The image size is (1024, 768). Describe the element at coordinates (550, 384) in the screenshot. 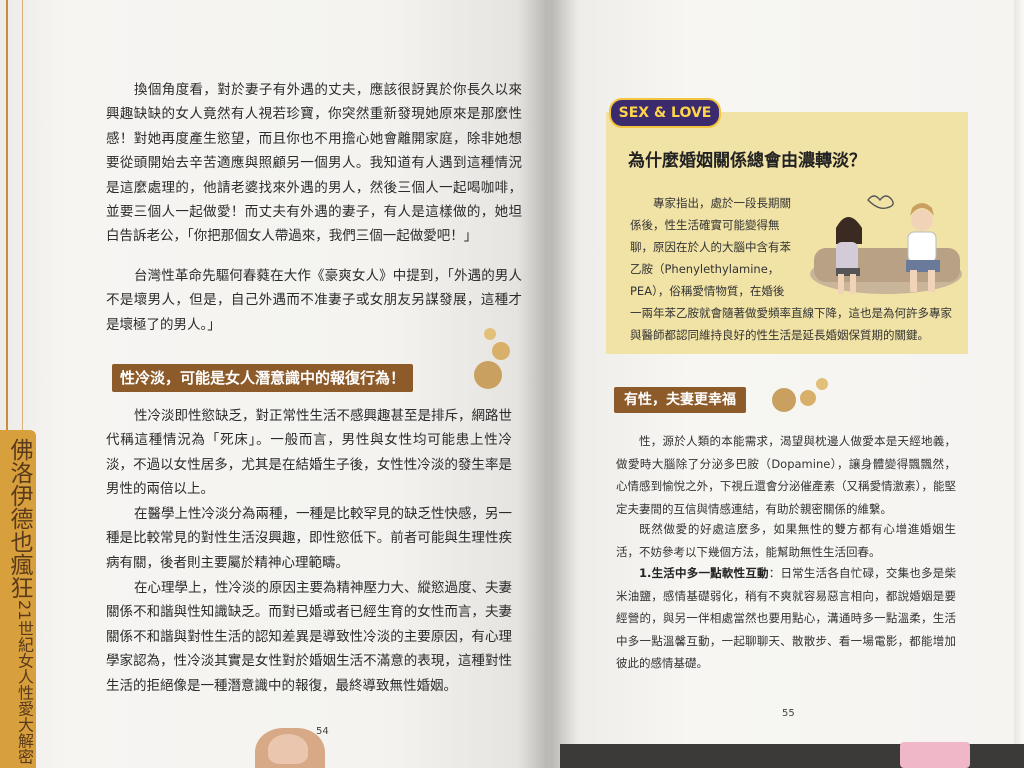

I see `gutter-shadow` at that location.